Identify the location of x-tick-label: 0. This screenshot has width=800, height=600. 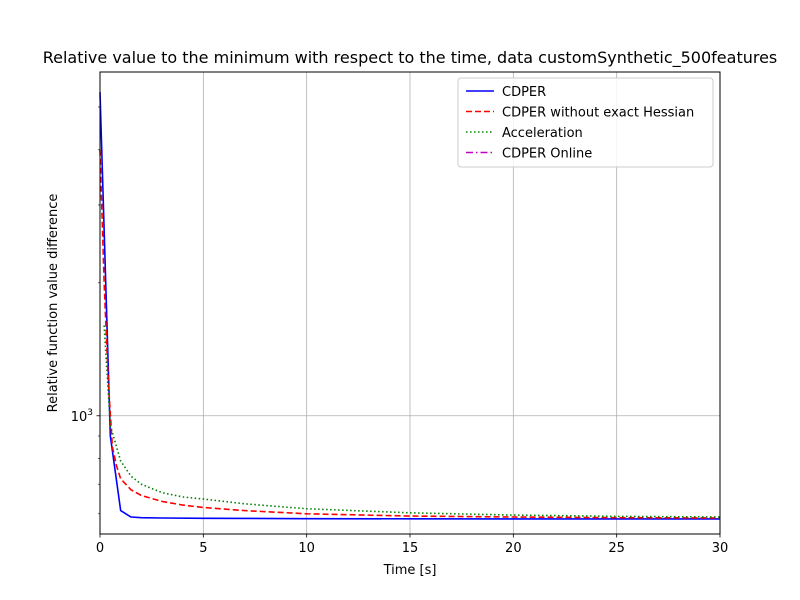
(100, 548).